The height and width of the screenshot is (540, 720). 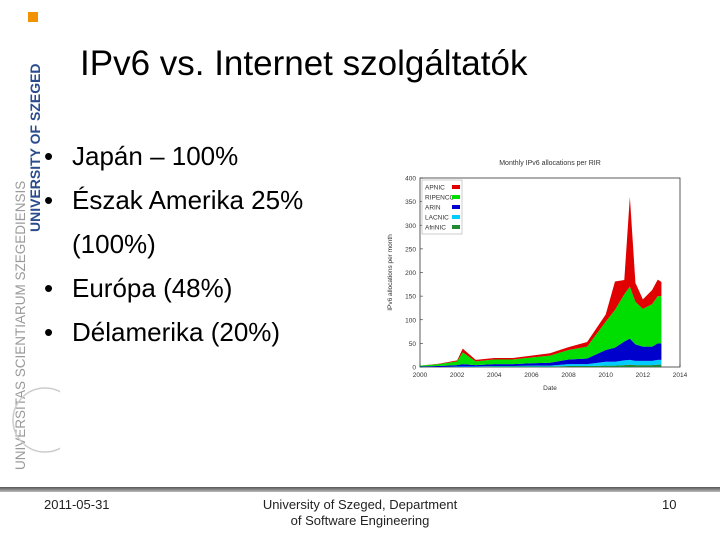 What do you see at coordinates (437, 218) in the screenshot?
I see `legend-label: LACNIC` at bounding box center [437, 218].